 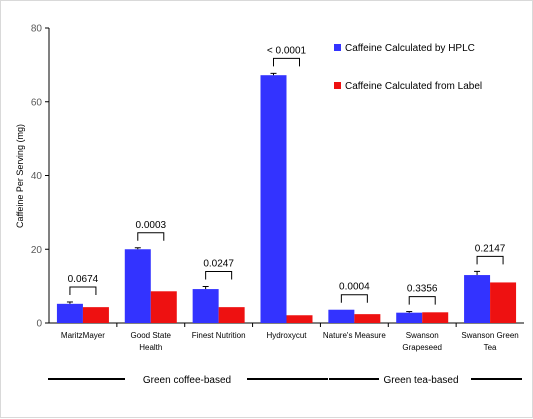 What do you see at coordinates (287, 50) in the screenshot?
I see `p-value-label: < 0.0001` at bounding box center [287, 50].